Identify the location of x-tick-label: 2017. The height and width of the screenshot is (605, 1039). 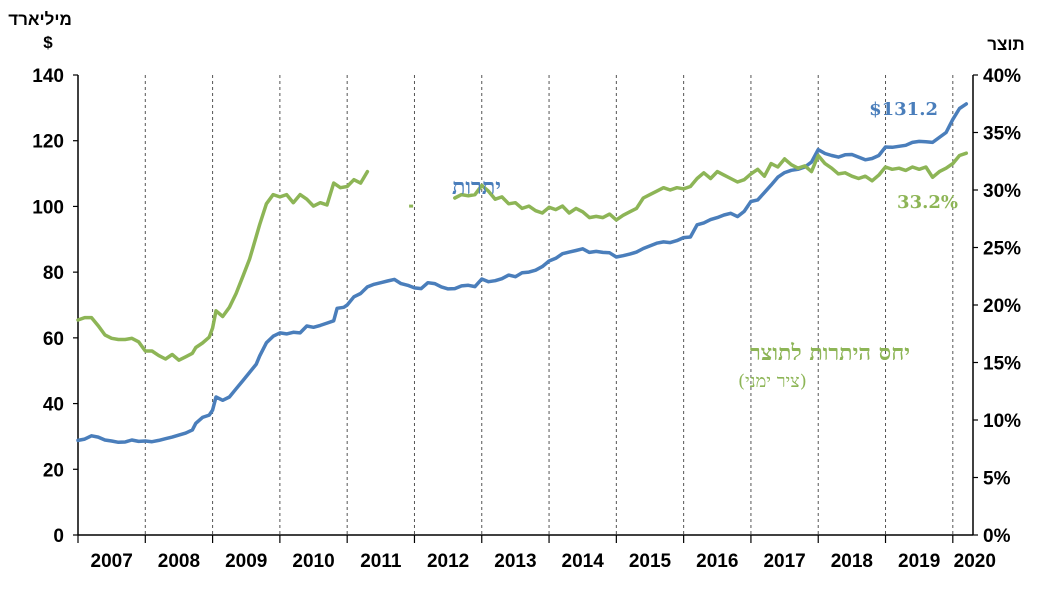
(784, 561).